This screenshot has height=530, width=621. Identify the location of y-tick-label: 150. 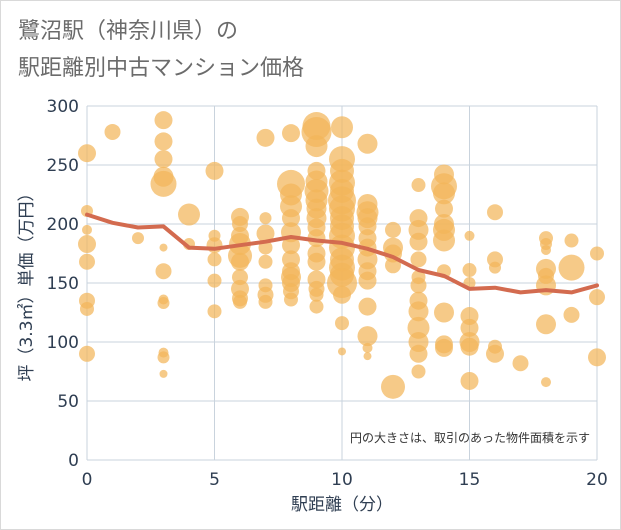
(63, 284).